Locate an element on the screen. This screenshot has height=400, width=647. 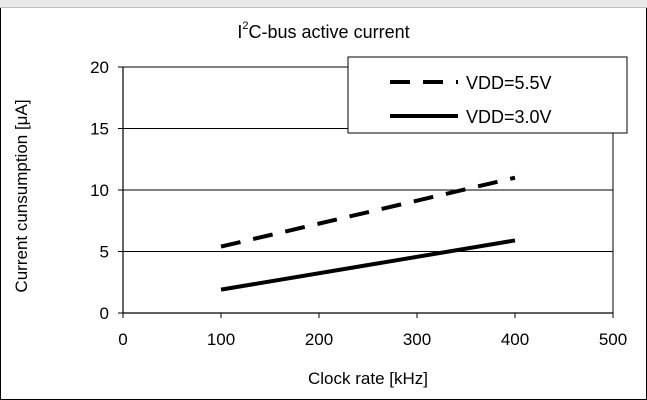
series-layer is located at coordinates (368, 233).